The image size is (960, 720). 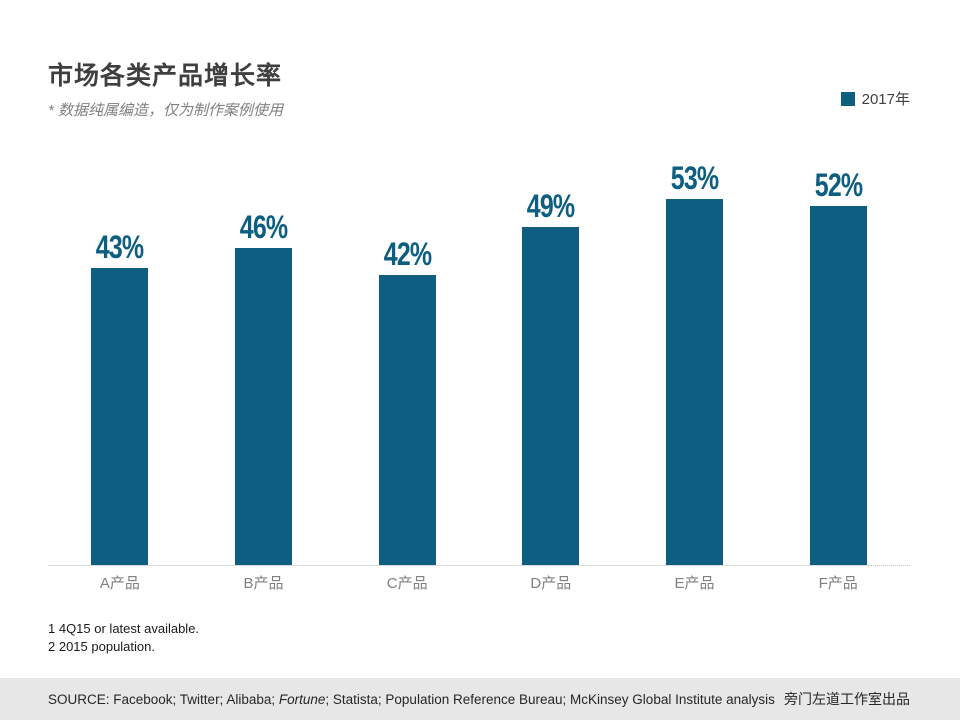 What do you see at coordinates (847, 98) in the screenshot?
I see `legend-swatch-icon` at bounding box center [847, 98].